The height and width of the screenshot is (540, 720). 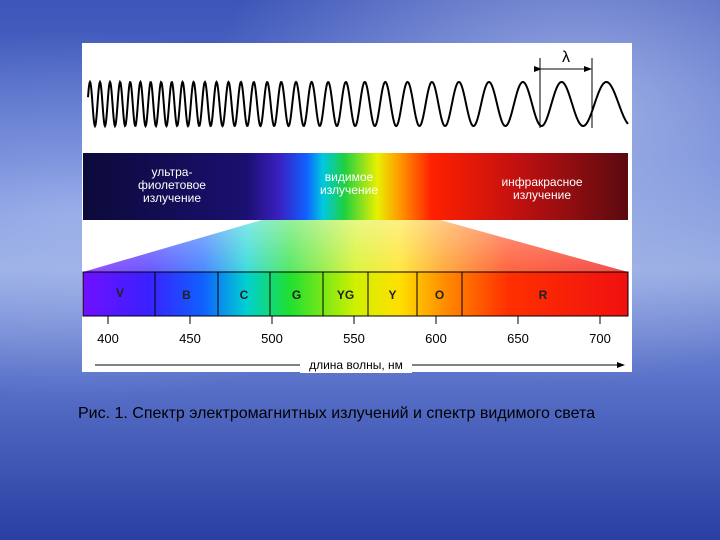 What do you see at coordinates (541, 182) in the screenshot?
I see `region-label: инфракрасное` at bounding box center [541, 182].